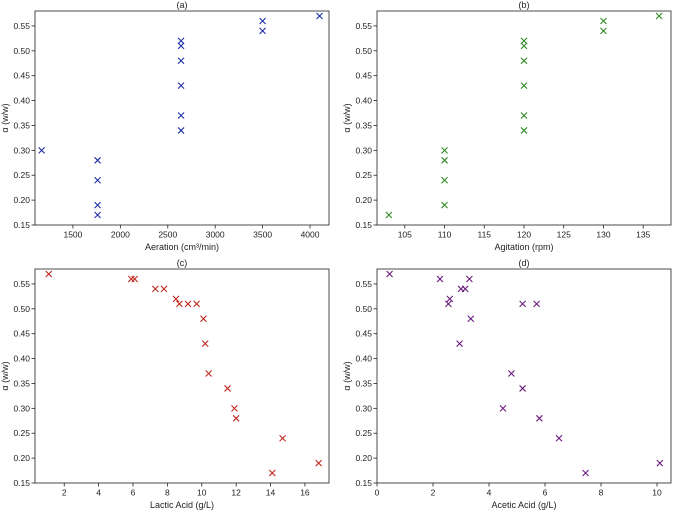 The width and height of the screenshot is (678, 512). Describe the element at coordinates (21, 359) in the screenshot. I see `y-tick-label-c: 0.40` at that location.